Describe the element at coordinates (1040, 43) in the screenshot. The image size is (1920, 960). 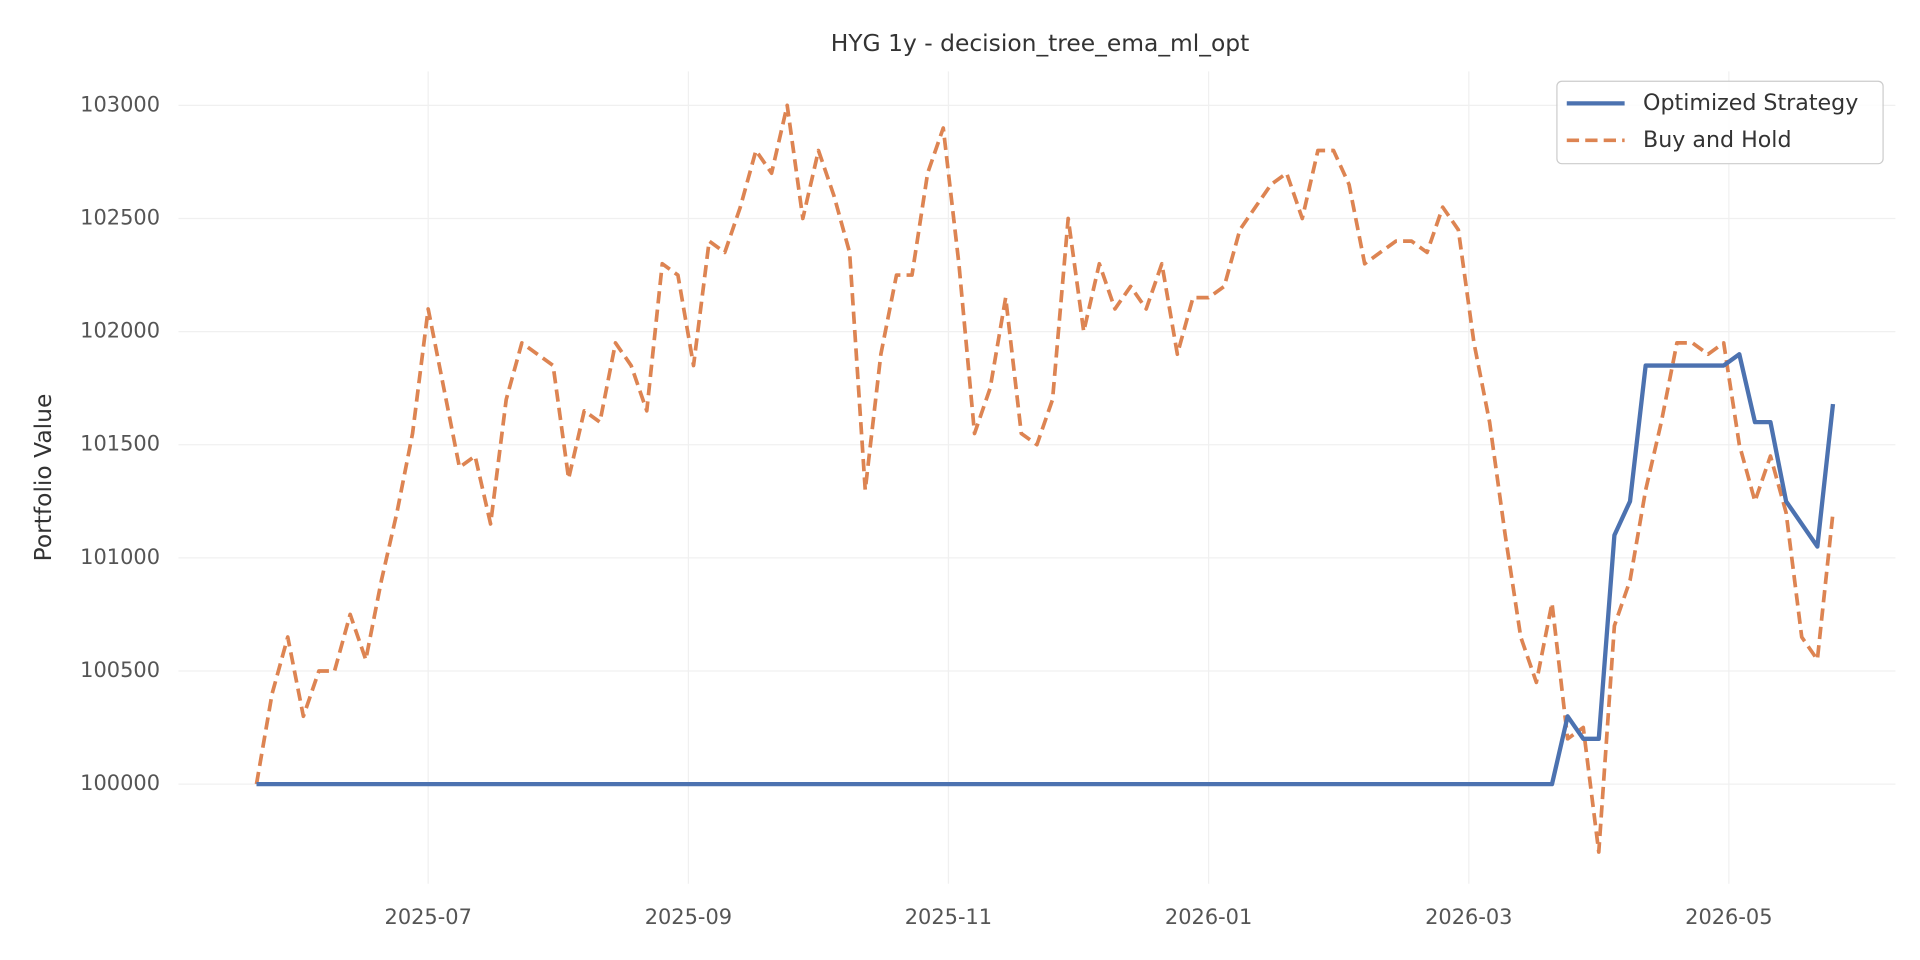
I see `chart-title: HYG 1y - decision_tree_ema_ml_opt` at that location.